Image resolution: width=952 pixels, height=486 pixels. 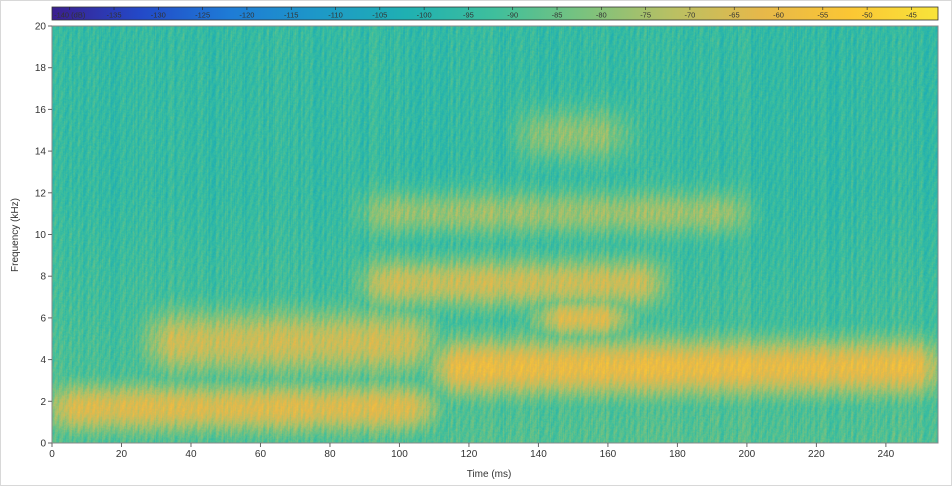 What do you see at coordinates (886, 454) in the screenshot?
I see `x-tick-label: 240` at bounding box center [886, 454].